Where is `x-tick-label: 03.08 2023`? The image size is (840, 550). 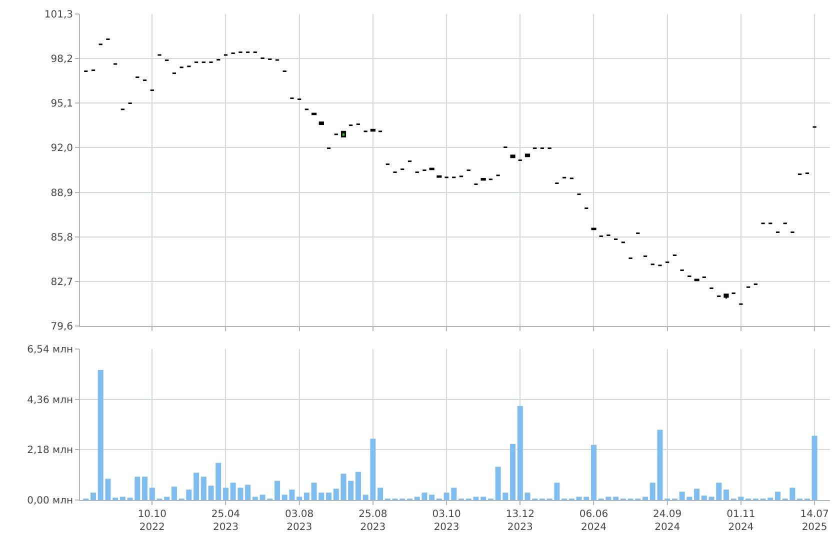
x-tick-label: 03.08 2023 is located at coordinates (299, 521).